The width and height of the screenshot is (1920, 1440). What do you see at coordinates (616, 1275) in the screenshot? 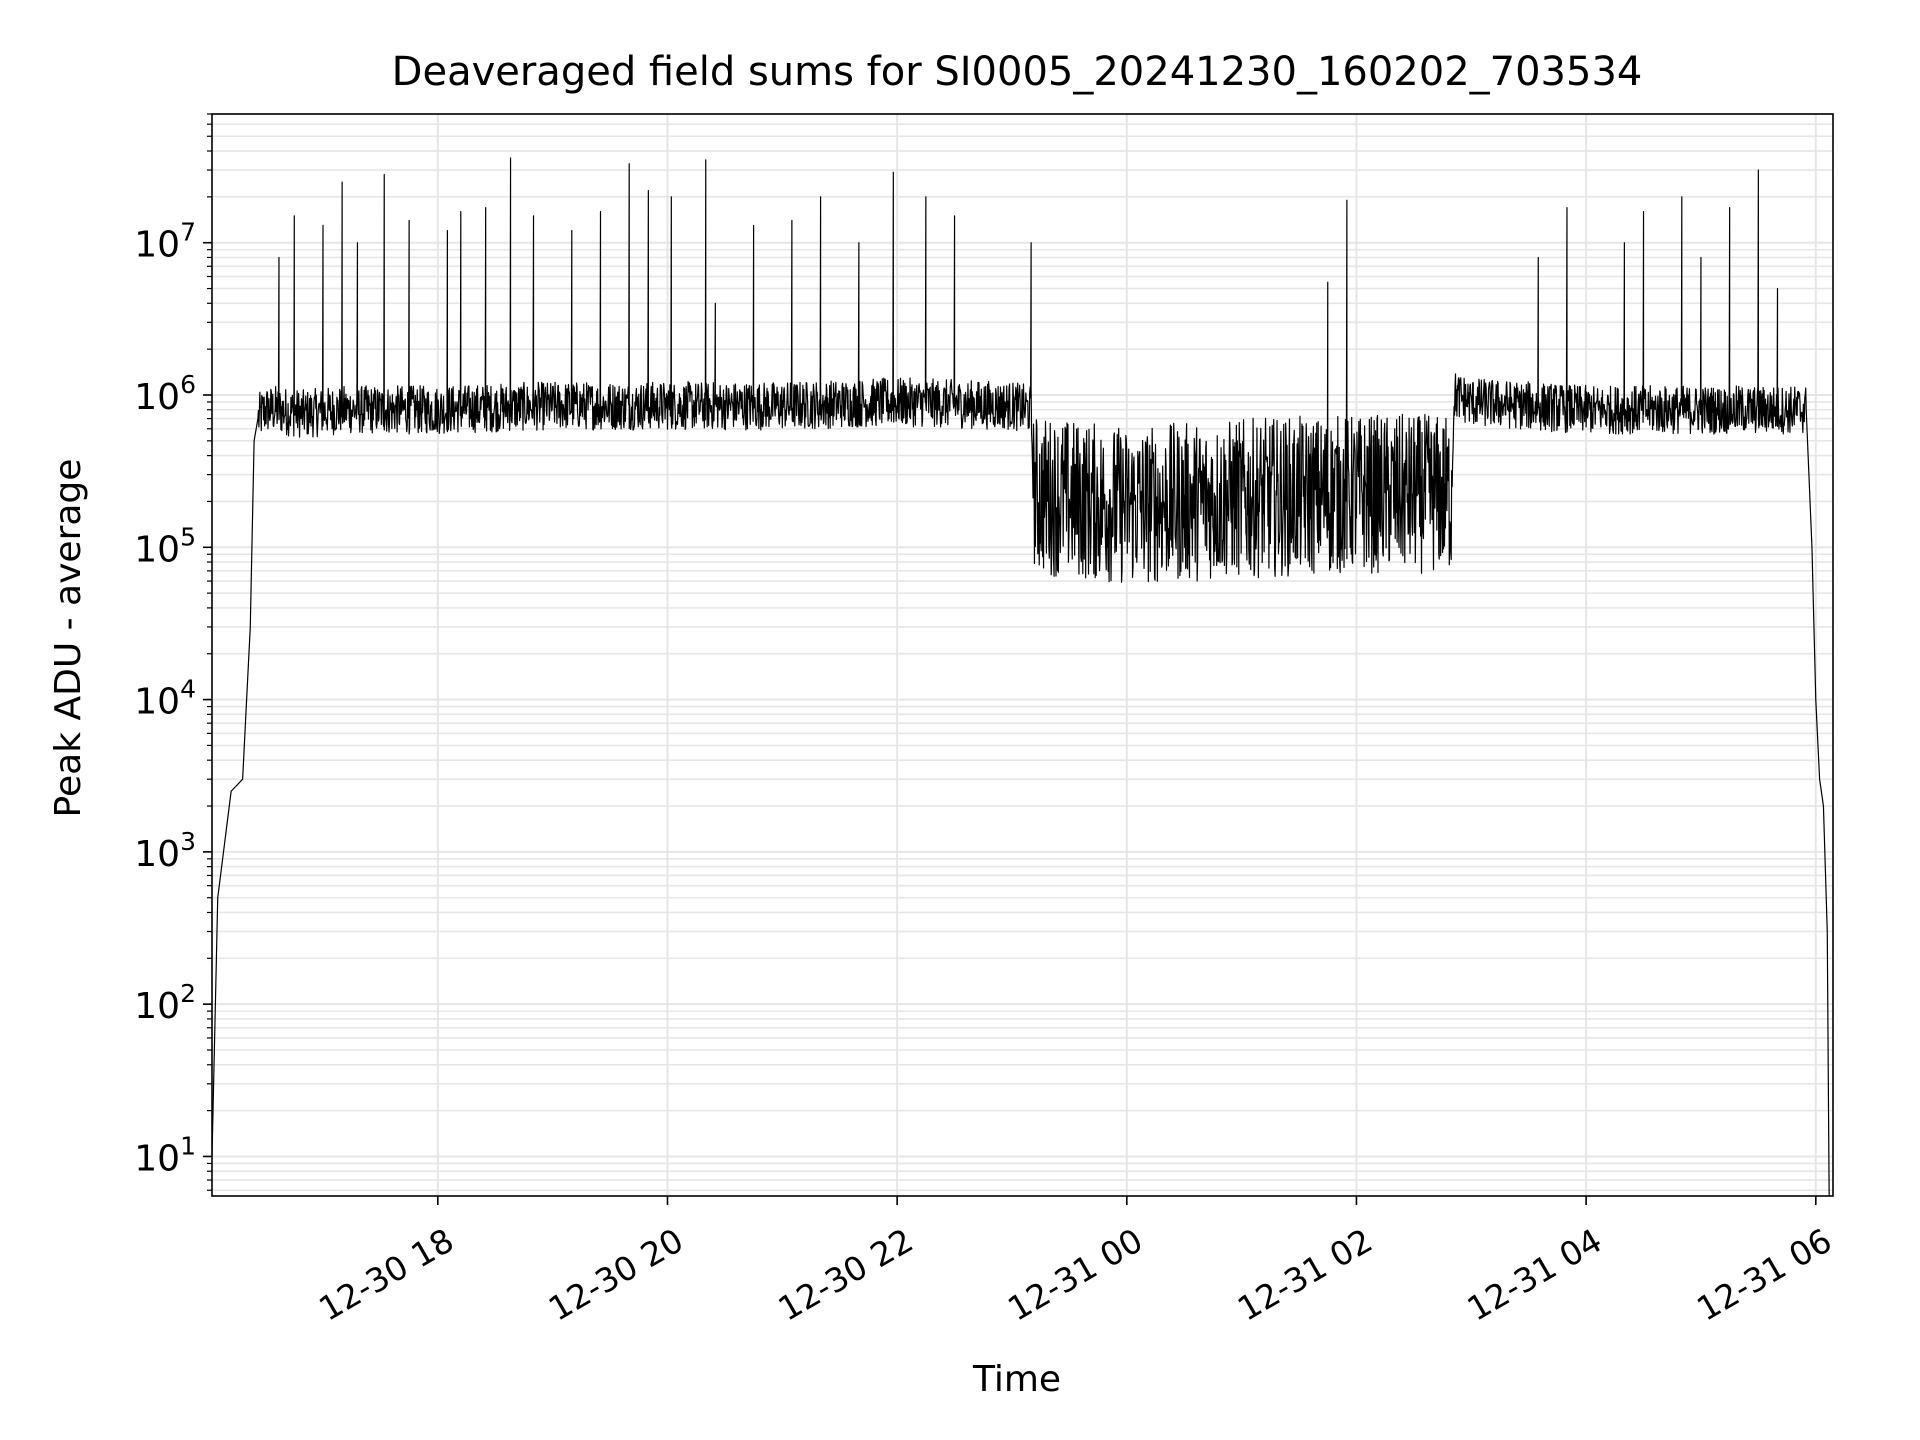
I see `x-tick-label: 12-30 20` at bounding box center [616, 1275].